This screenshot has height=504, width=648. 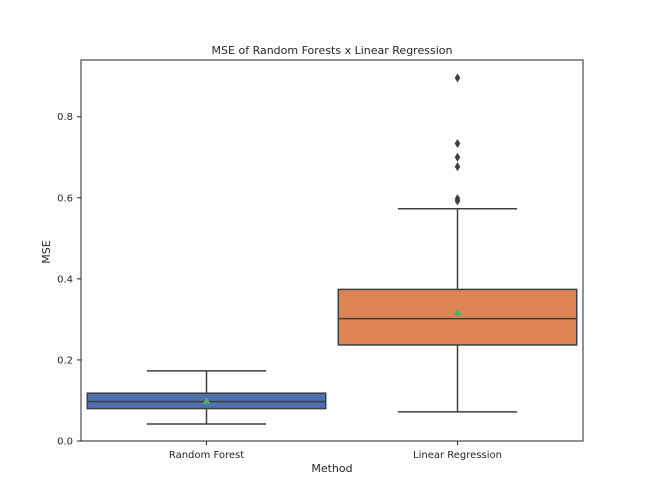 I want to click on y-axis: 0.0 0.2 0.4 0.6 0.8, so click(x=69, y=280).